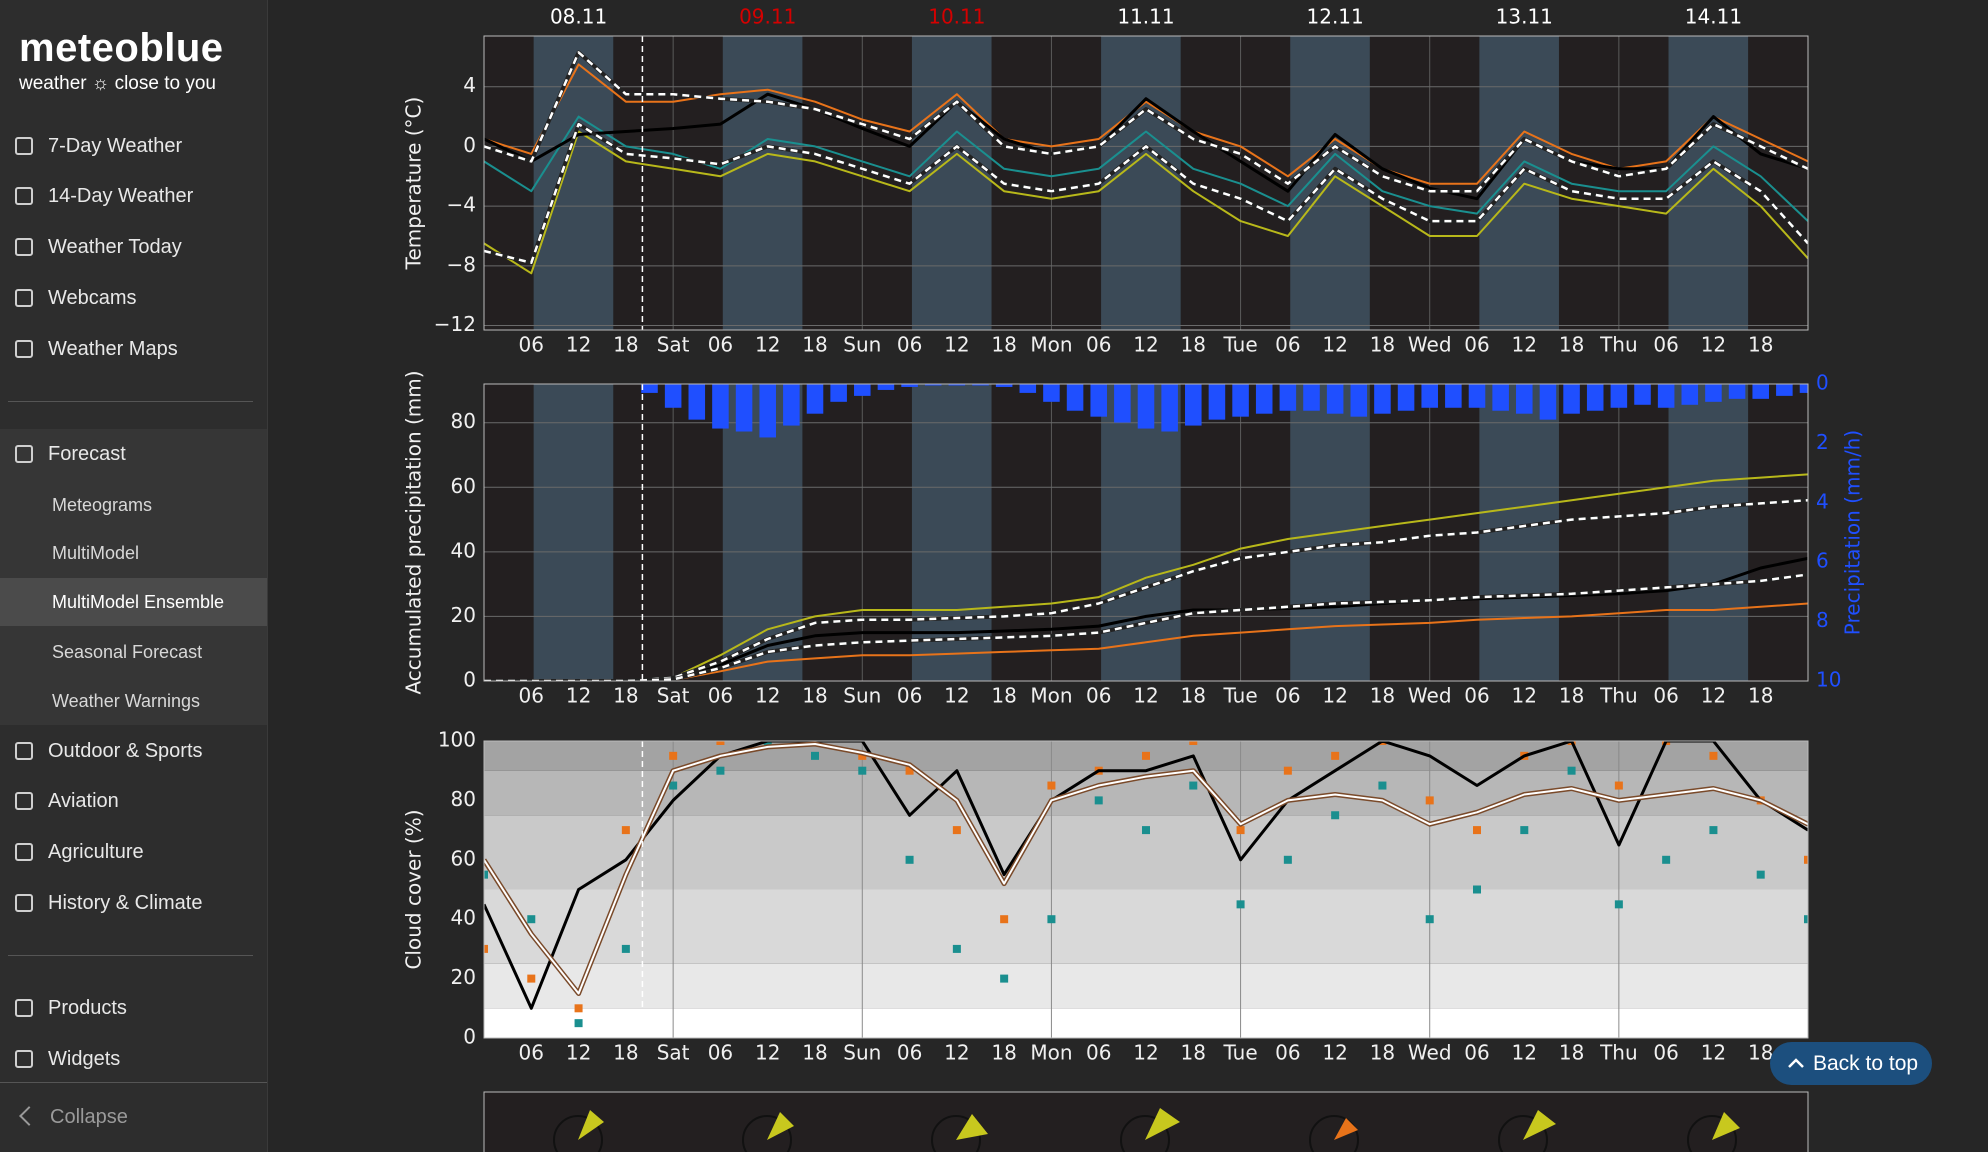  I want to click on x-tick-label: Sun, so click(862, 696).